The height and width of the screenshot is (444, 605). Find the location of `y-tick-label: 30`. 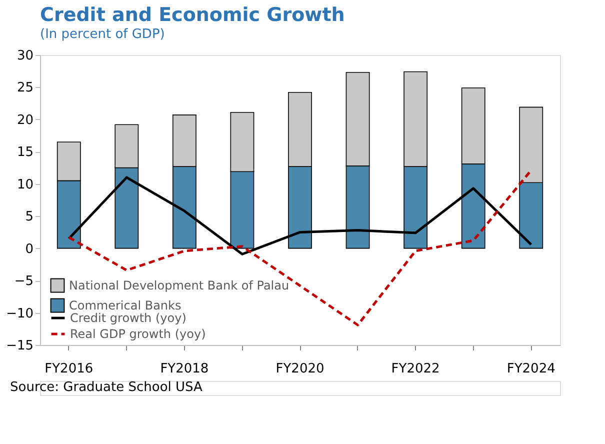

y-tick-label: 30 is located at coordinates (25, 56).